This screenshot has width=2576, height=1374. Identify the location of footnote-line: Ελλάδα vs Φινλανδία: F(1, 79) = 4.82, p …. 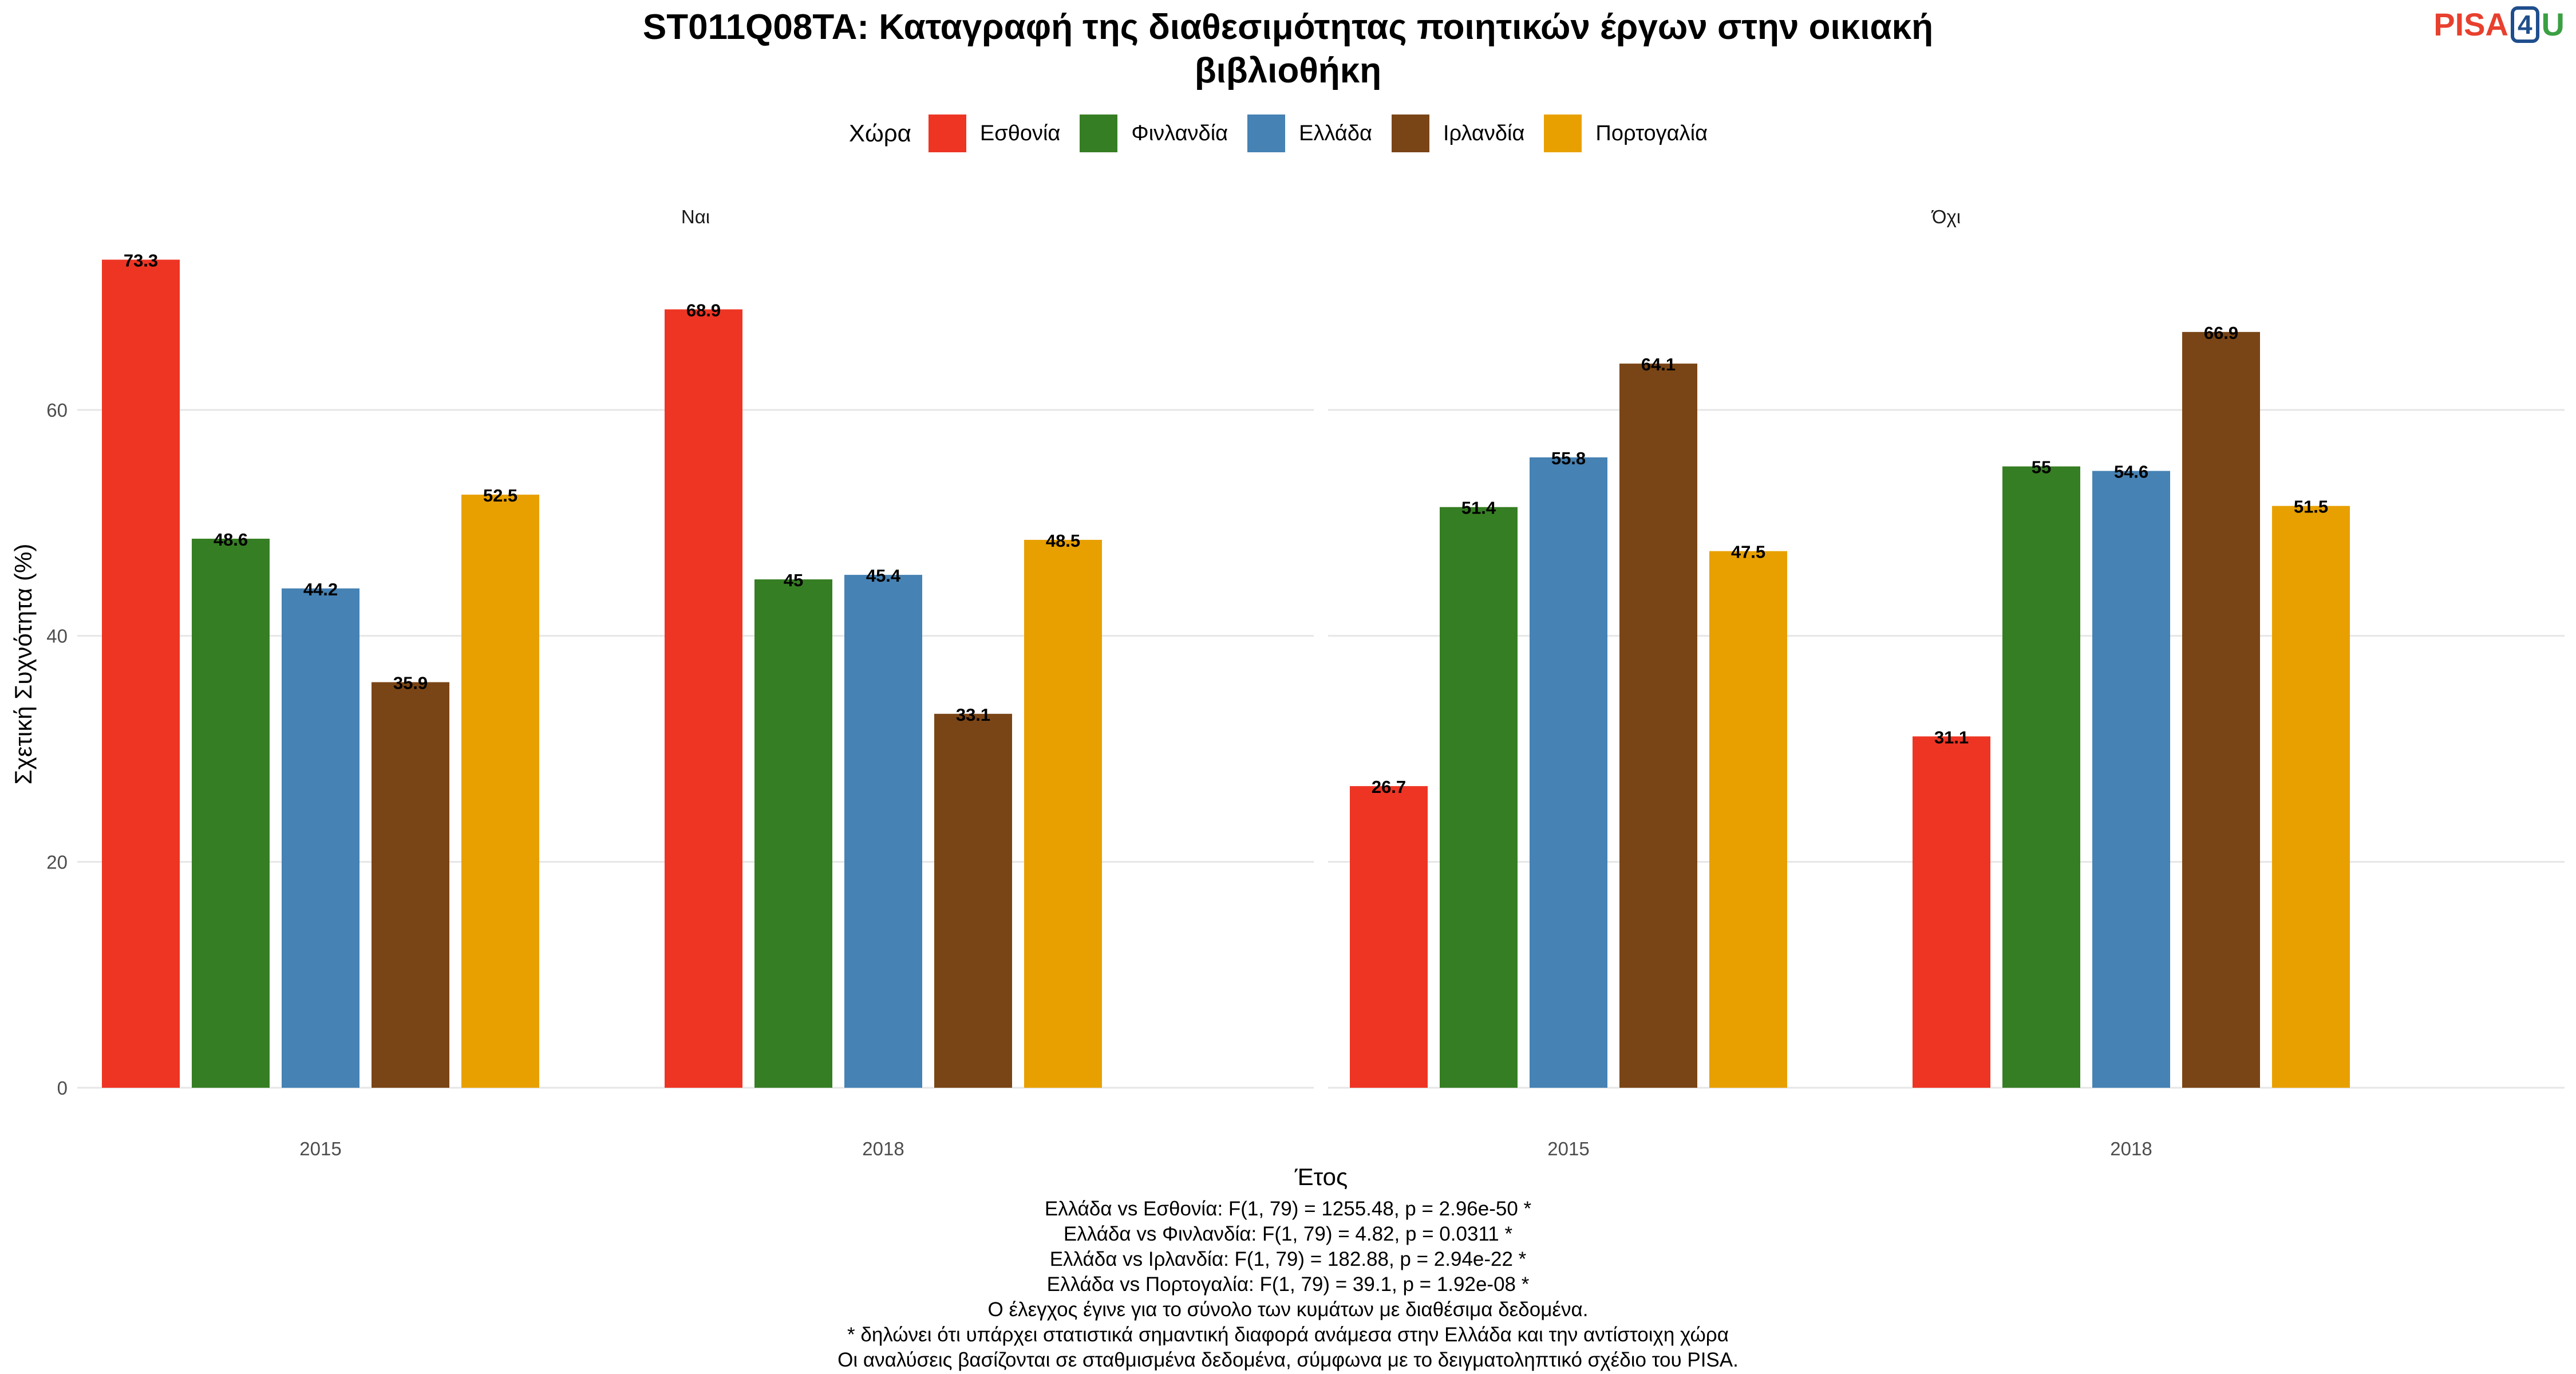
(1288, 1234).